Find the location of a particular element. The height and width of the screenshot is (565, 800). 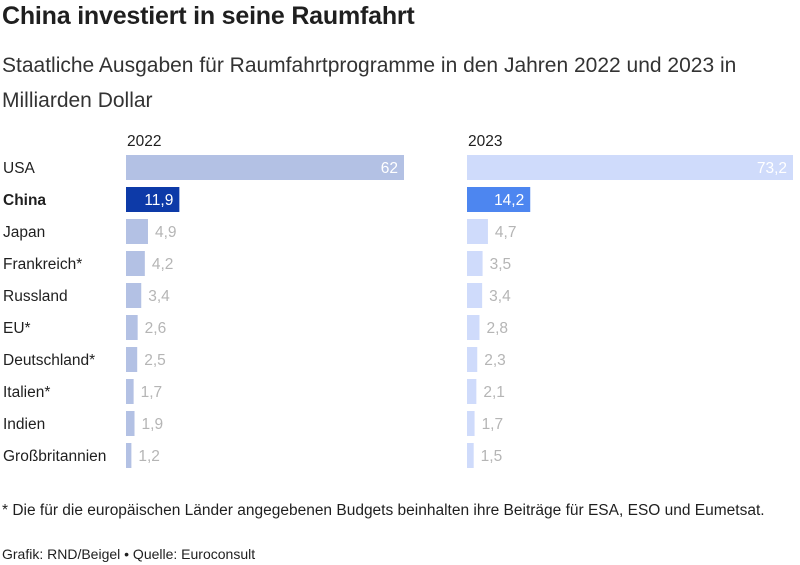

category-label: Deutschland* is located at coordinates (49, 360).